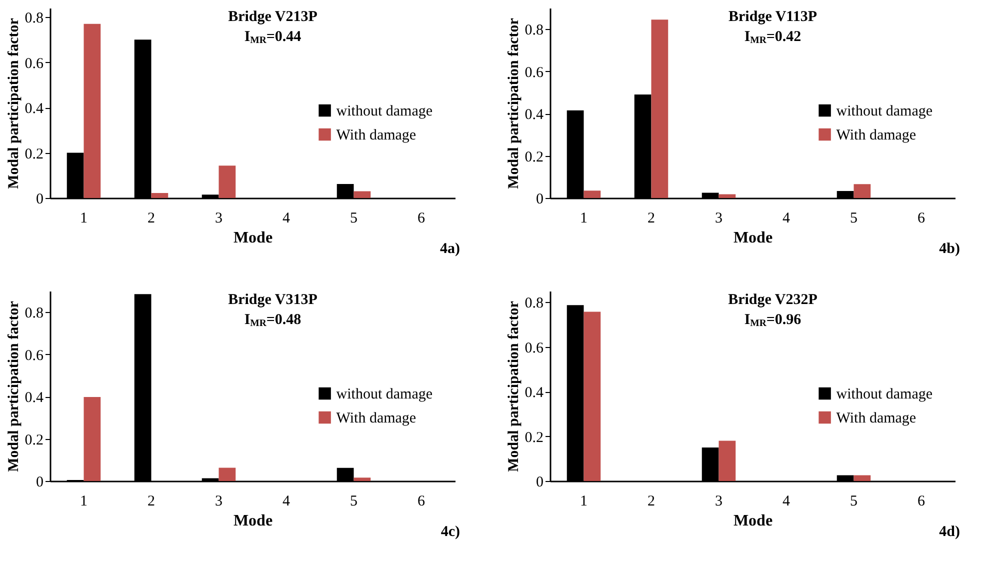 The width and height of the screenshot is (995, 570). What do you see at coordinates (450, 532) in the screenshot?
I see `text: 4c)` at bounding box center [450, 532].